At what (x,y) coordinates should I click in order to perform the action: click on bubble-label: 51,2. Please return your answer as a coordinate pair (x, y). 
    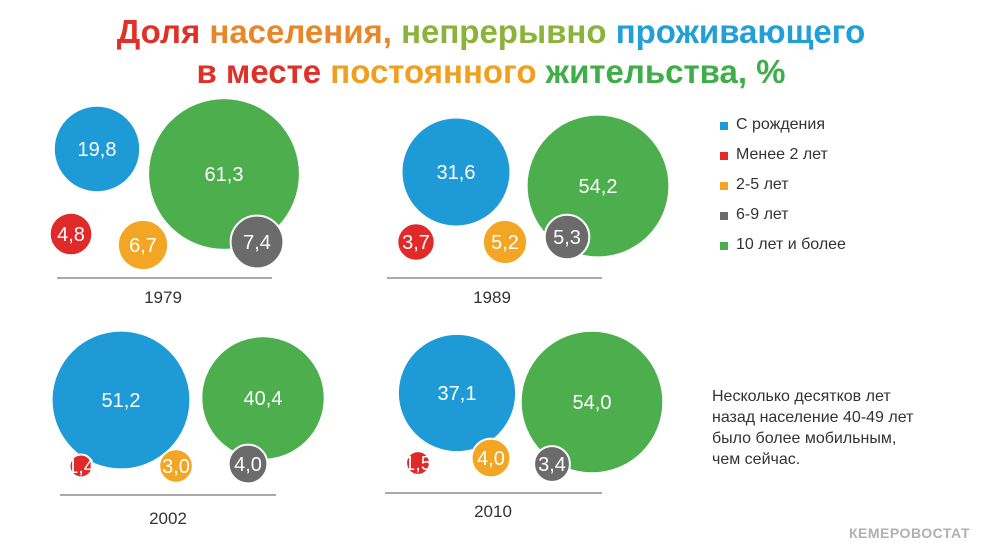
    Looking at the image, I should click on (121, 401).